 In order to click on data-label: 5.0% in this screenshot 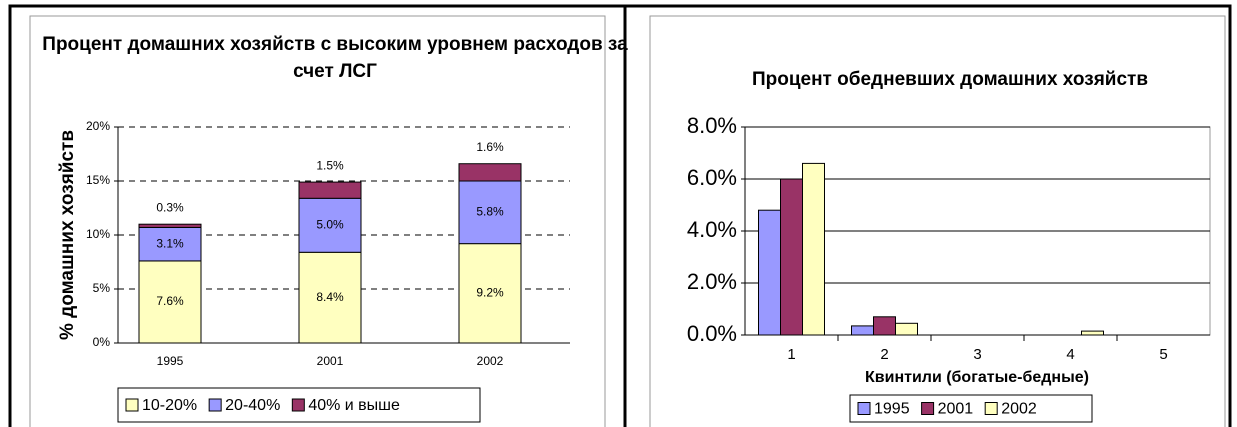, I will do `click(330, 224)`.